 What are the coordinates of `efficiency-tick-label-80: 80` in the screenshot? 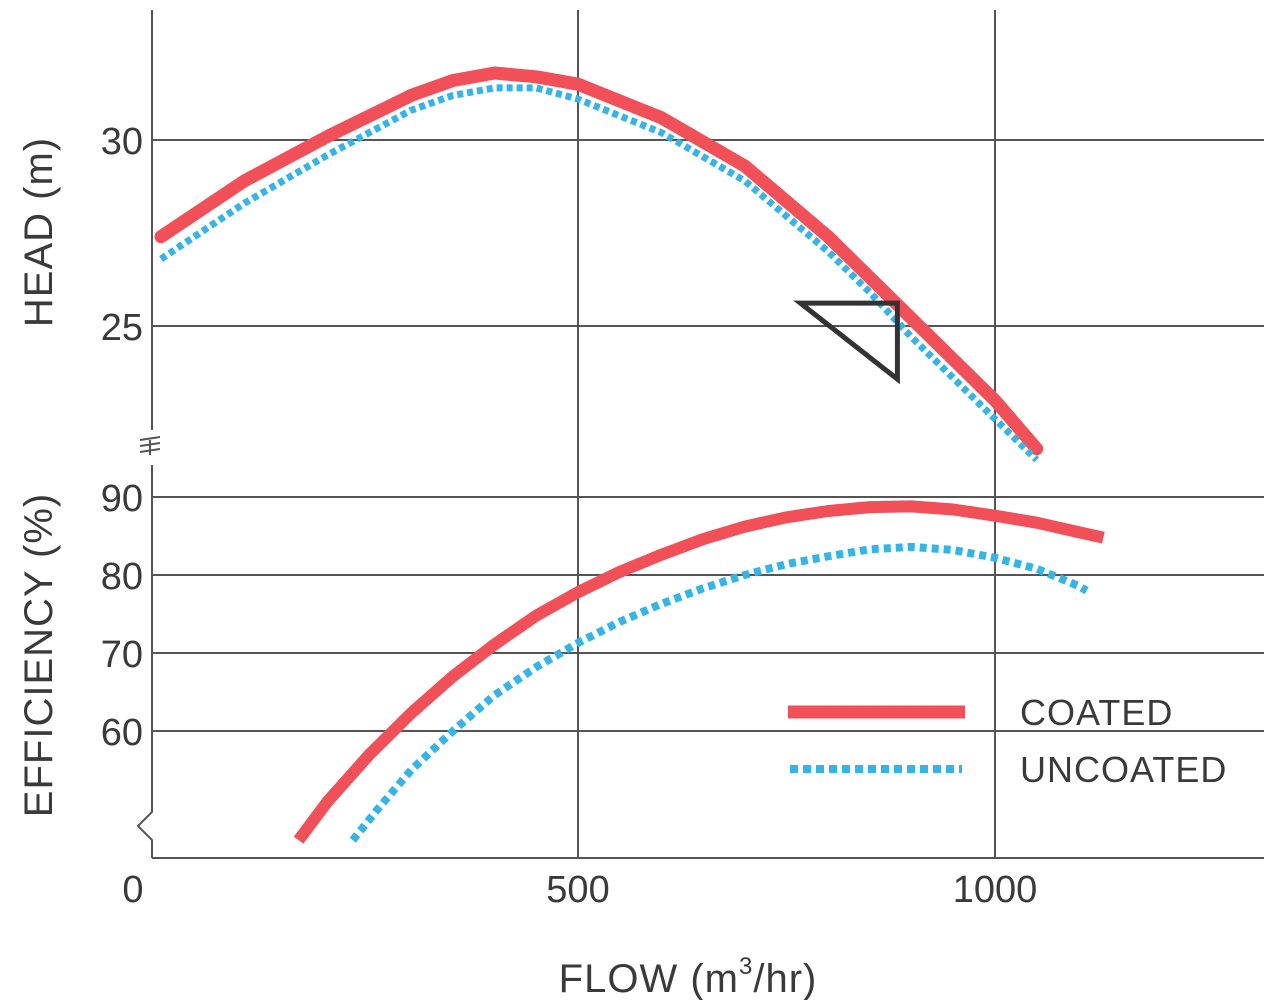 It's located at (122, 577).